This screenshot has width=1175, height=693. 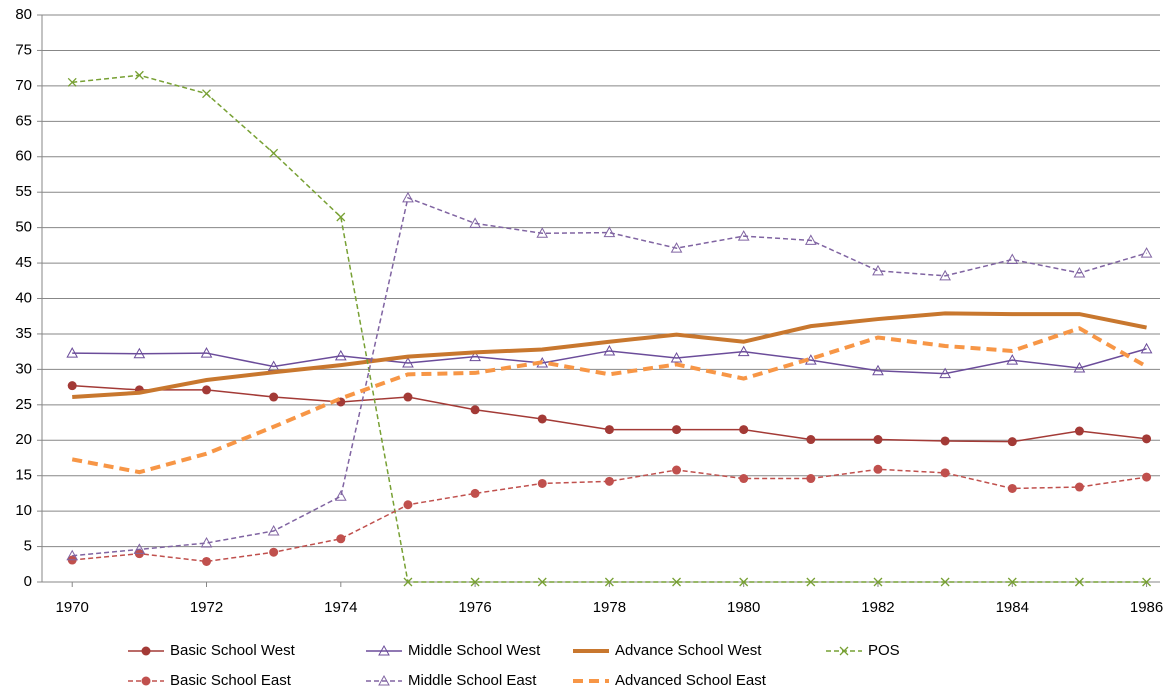 What do you see at coordinates (23, 227) in the screenshot?
I see `y-tick-label: 50` at bounding box center [23, 227].